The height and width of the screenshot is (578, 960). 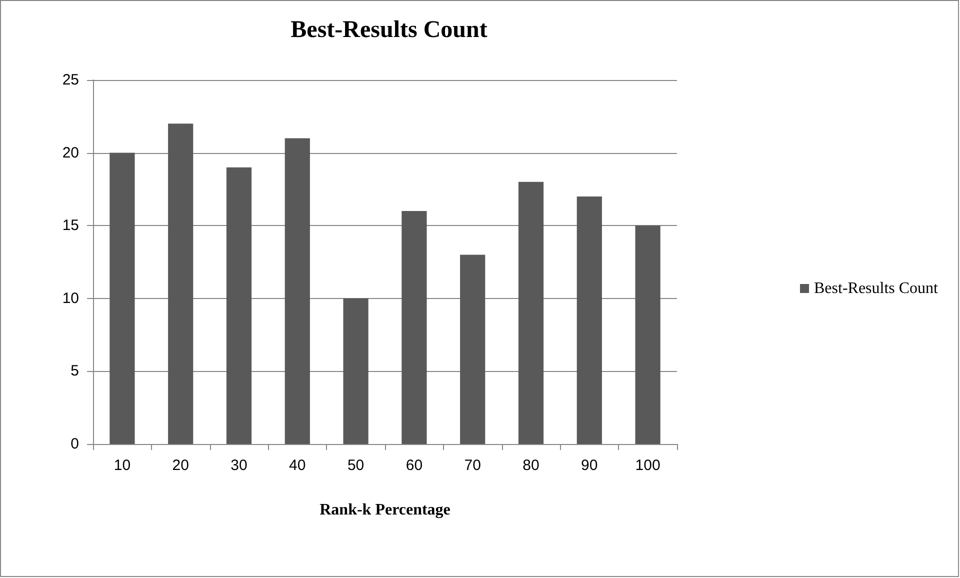 What do you see at coordinates (70, 153) in the screenshot?
I see `y-tick-label: 20` at bounding box center [70, 153].